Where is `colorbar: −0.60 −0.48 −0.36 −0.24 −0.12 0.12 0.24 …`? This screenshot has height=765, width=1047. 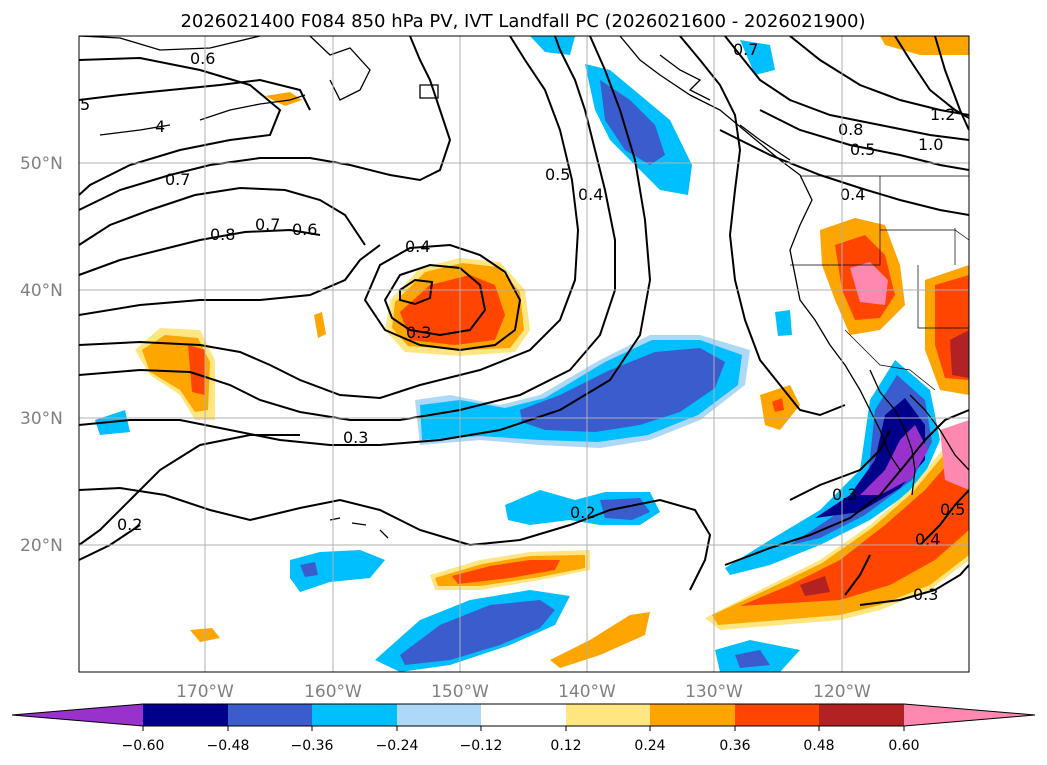 colorbar: −0.60 −0.48 −0.36 −0.24 −0.12 0.12 0.24 … is located at coordinates (523, 728).